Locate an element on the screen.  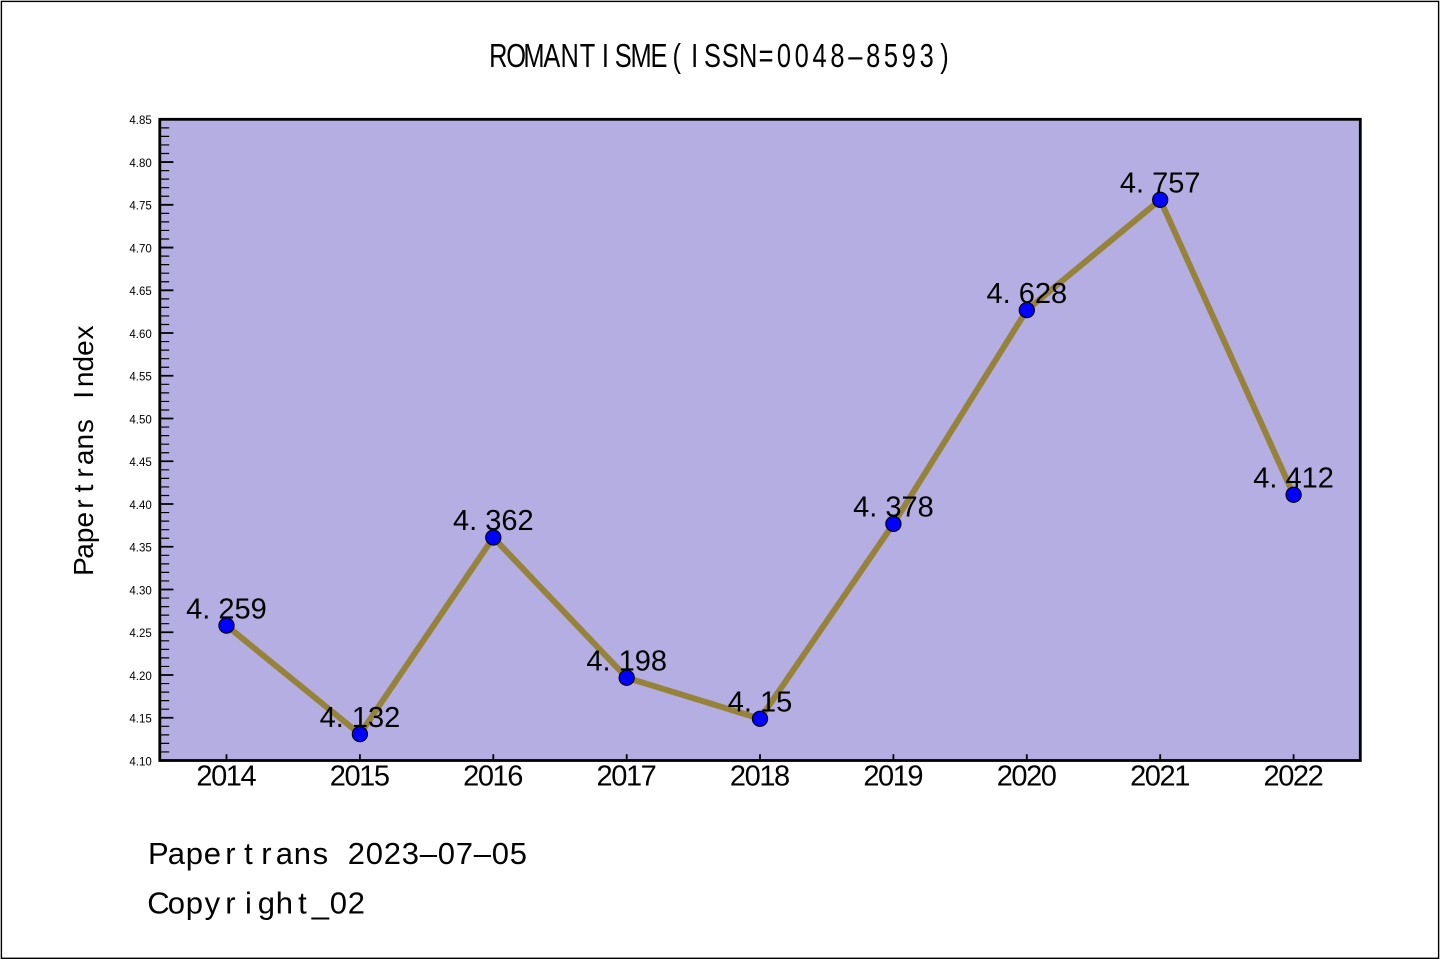
svg-text: 4.50 is located at coordinates (140, 420).